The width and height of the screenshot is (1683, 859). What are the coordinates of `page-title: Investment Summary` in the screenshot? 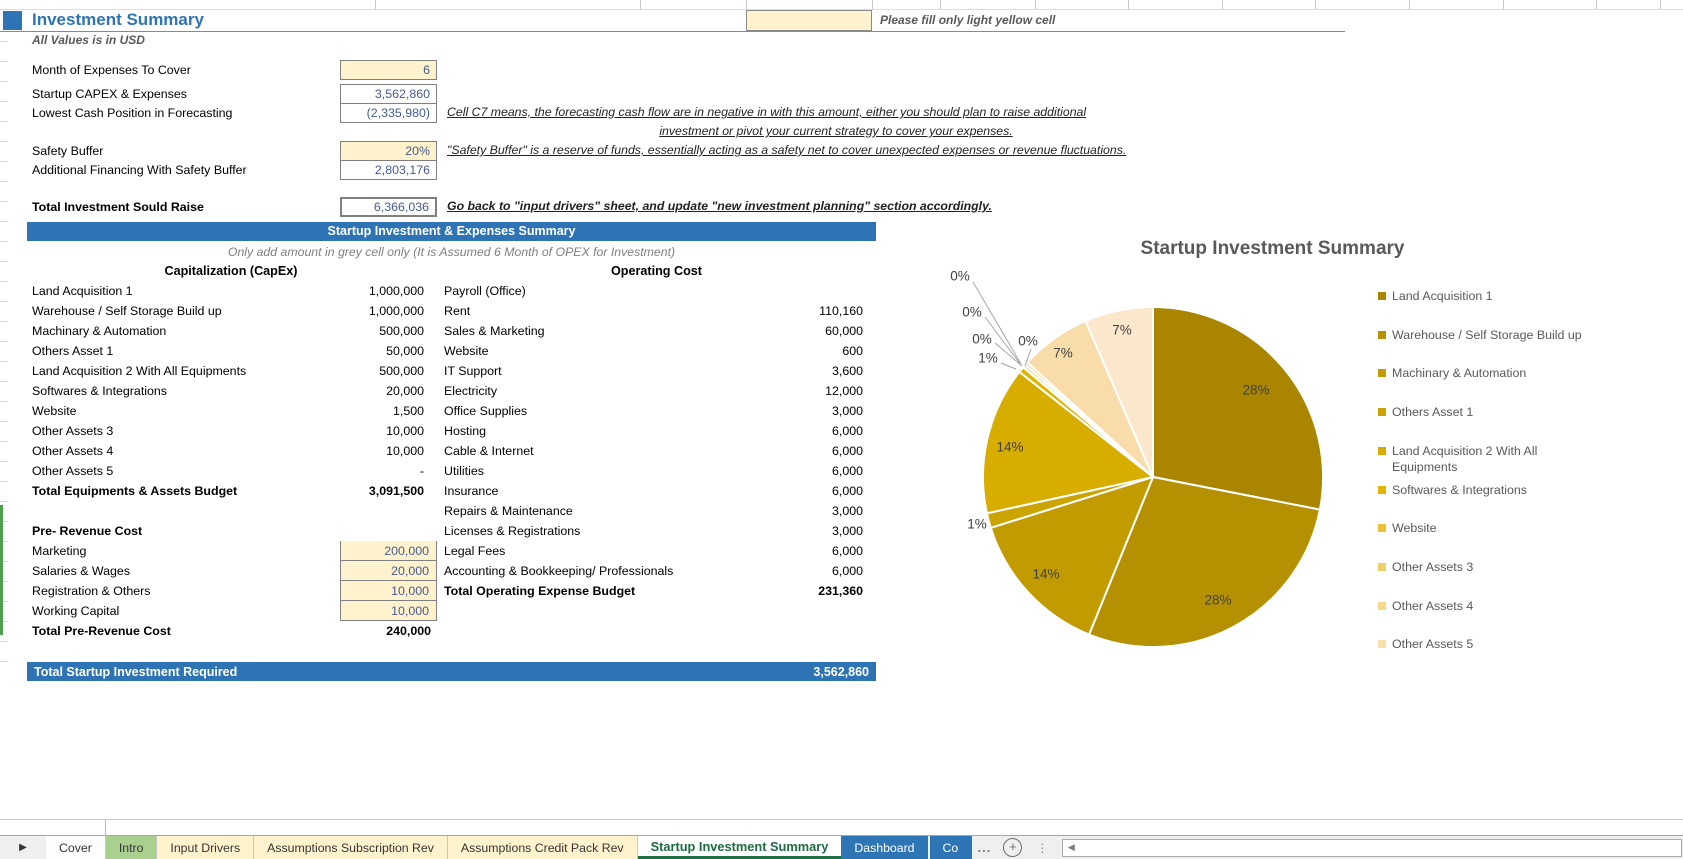 It's located at (118, 19).